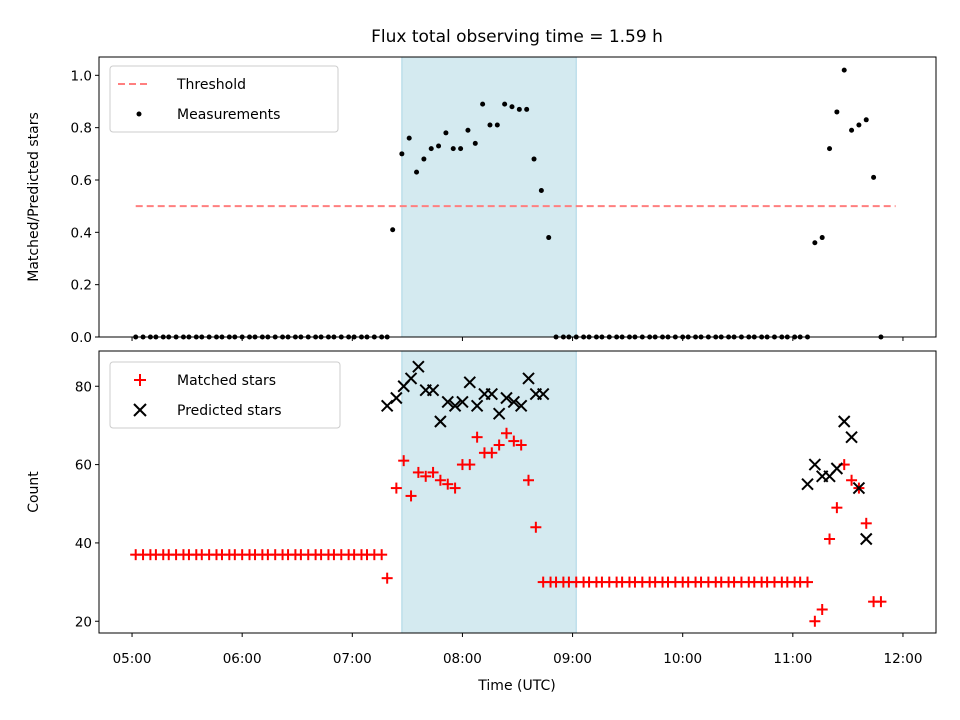 The image size is (960, 720). Describe the element at coordinates (34, 197) in the screenshot. I see `ratio-y-axis-label: Matched/Predicted stars` at that location.